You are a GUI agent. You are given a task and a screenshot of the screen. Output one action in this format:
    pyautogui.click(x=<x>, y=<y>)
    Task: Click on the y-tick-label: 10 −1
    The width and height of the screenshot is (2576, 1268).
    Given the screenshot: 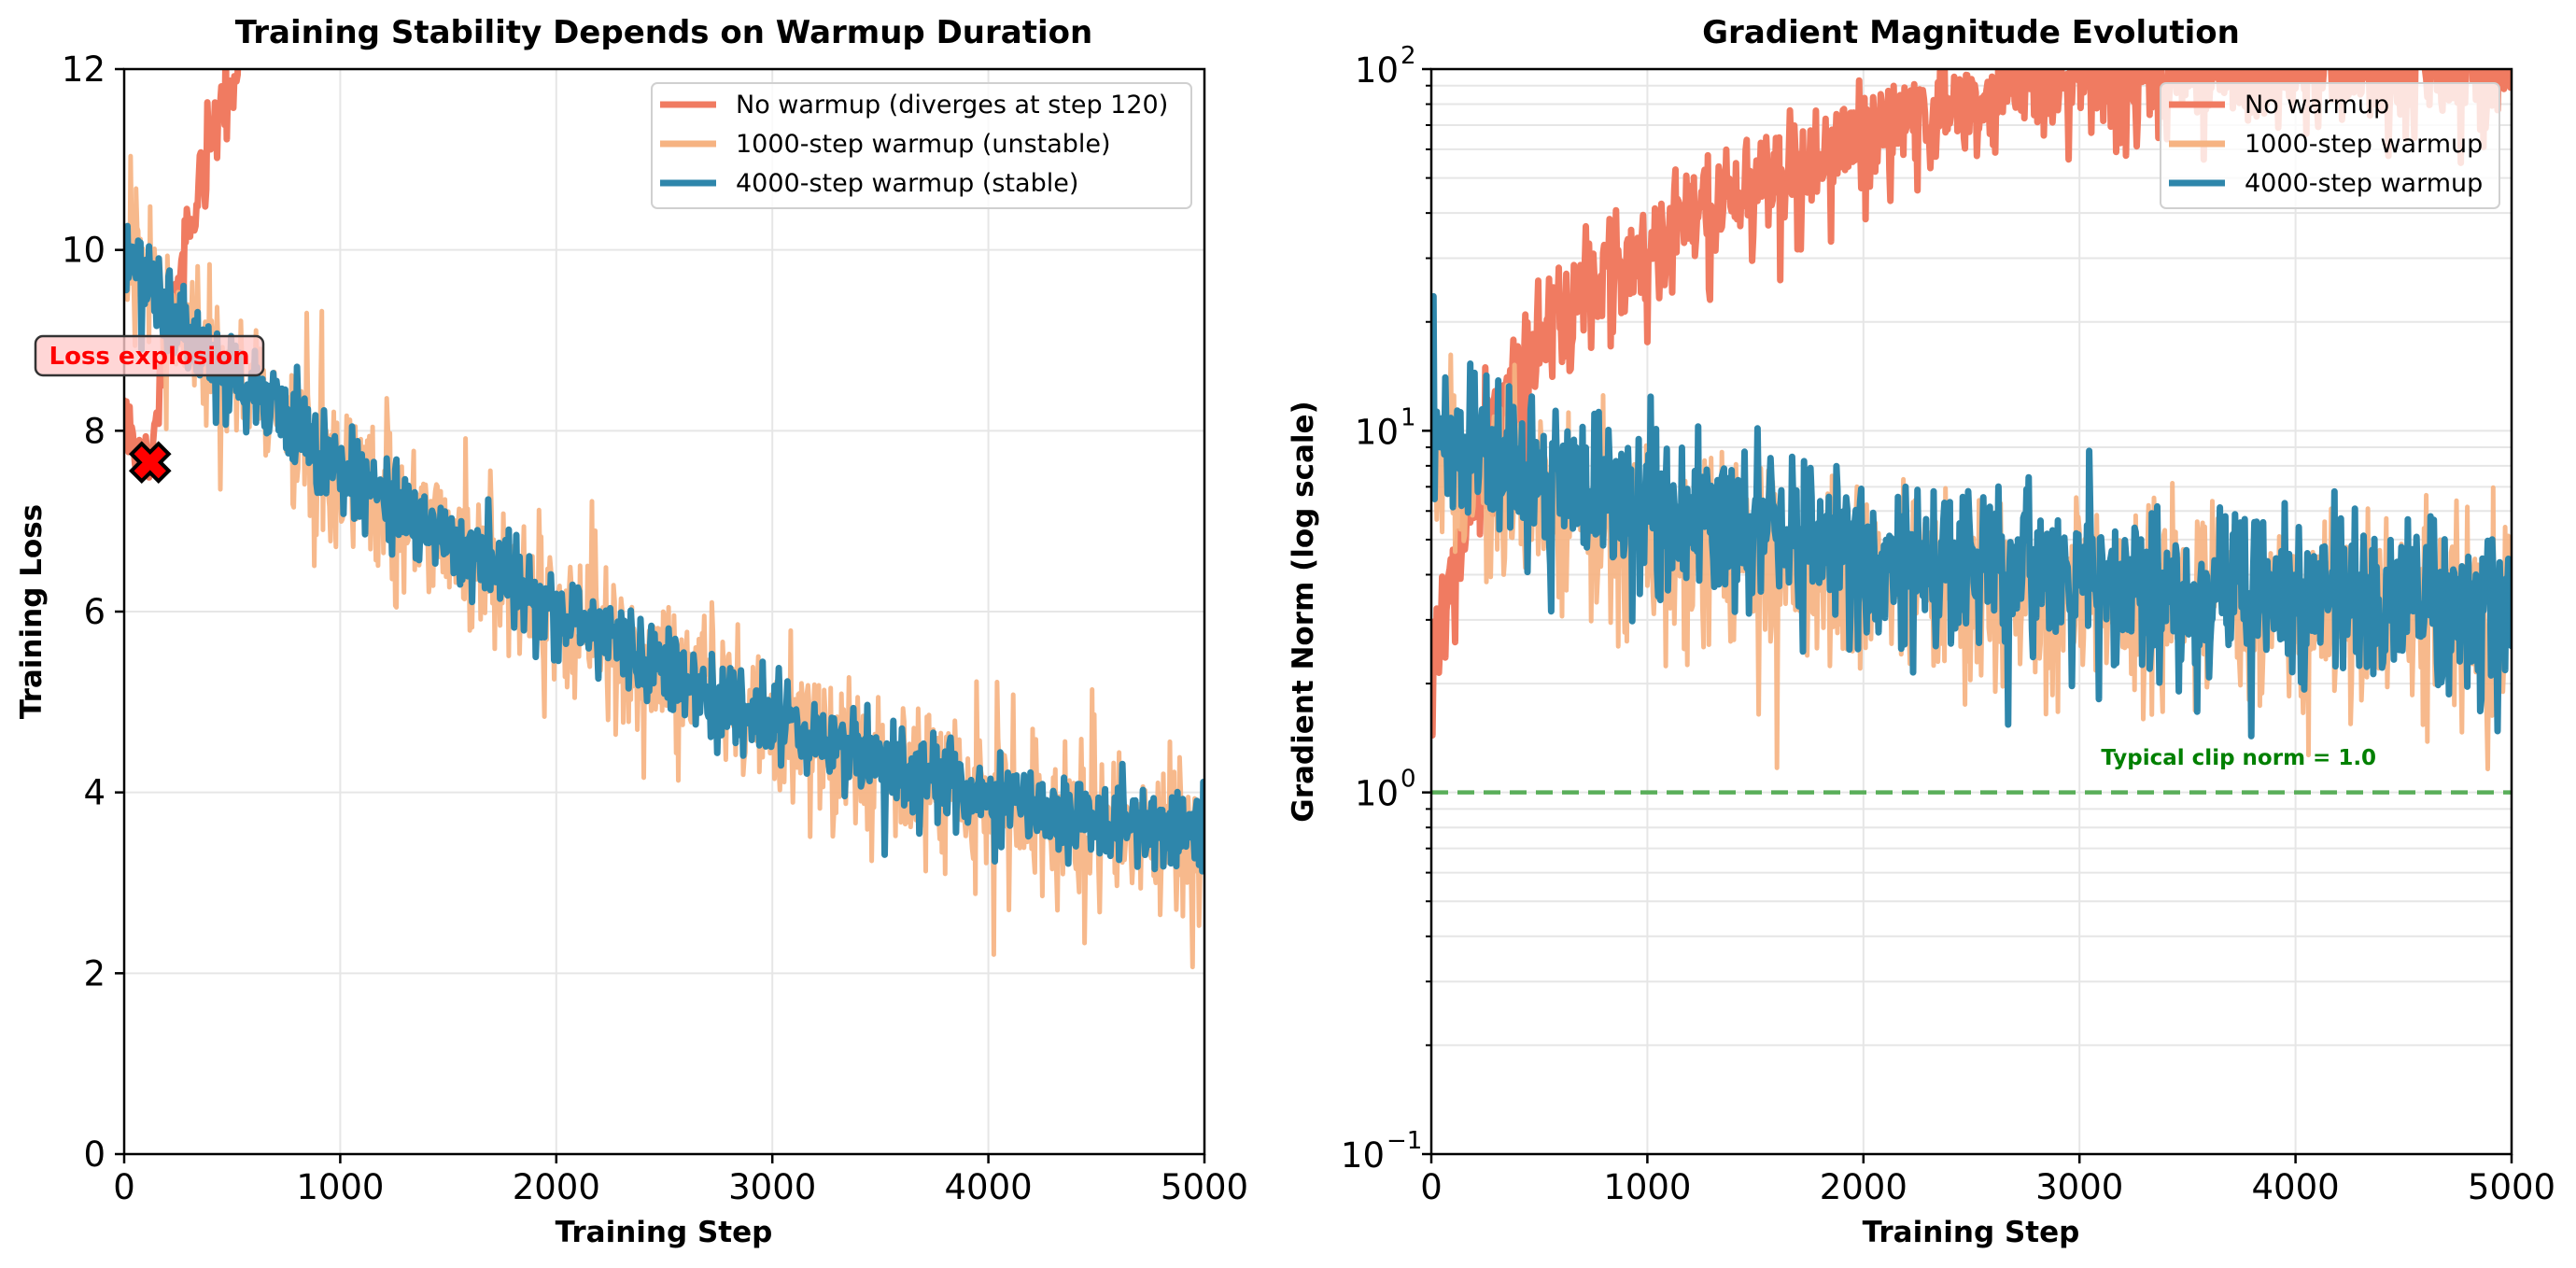 What is the action you would take?
    pyautogui.click(x=1381, y=1151)
    